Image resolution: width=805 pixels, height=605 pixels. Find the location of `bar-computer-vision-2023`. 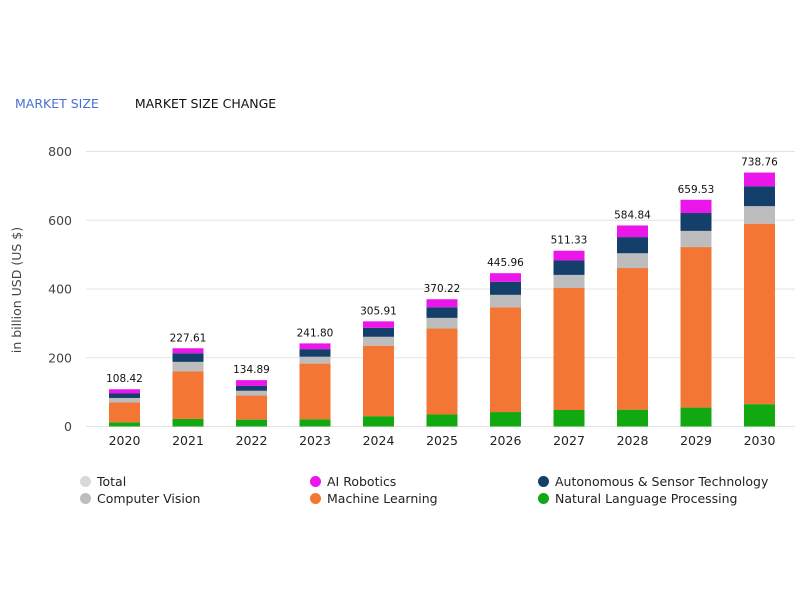

bar-computer-vision-2023 is located at coordinates (315, 360).